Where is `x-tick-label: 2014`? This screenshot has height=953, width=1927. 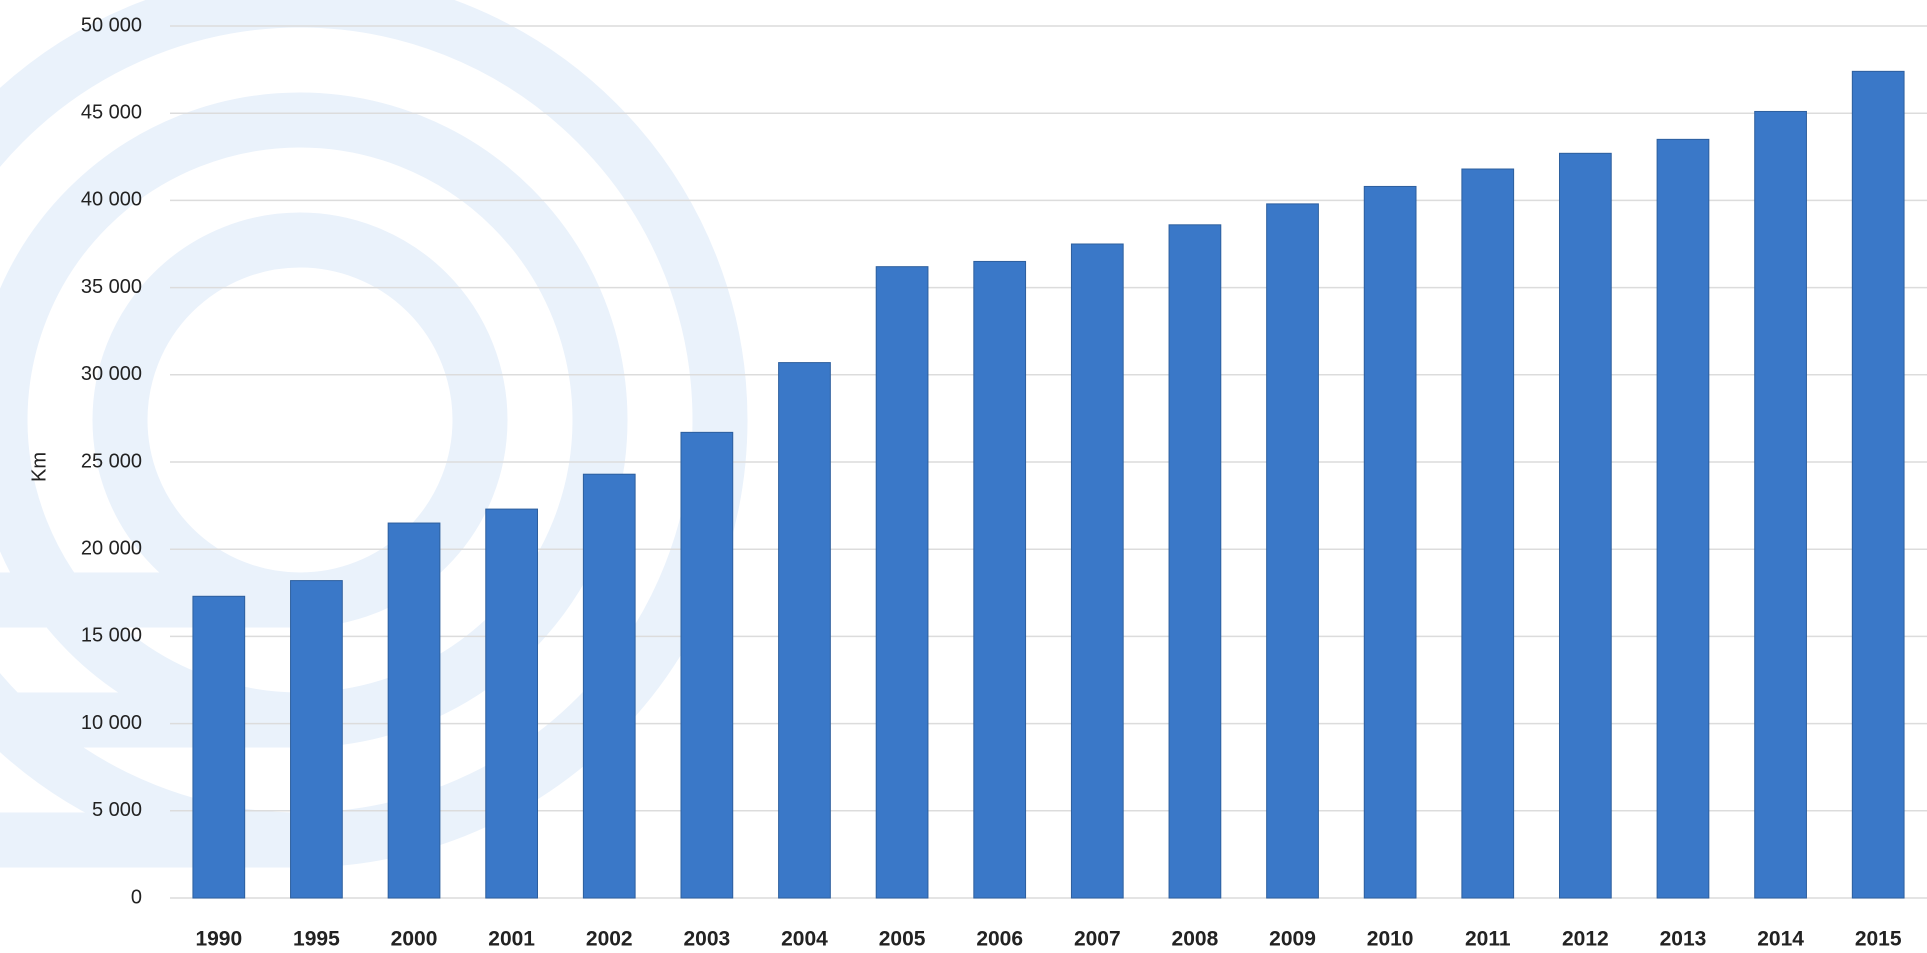
x-tick-label: 2014 is located at coordinates (1780, 939).